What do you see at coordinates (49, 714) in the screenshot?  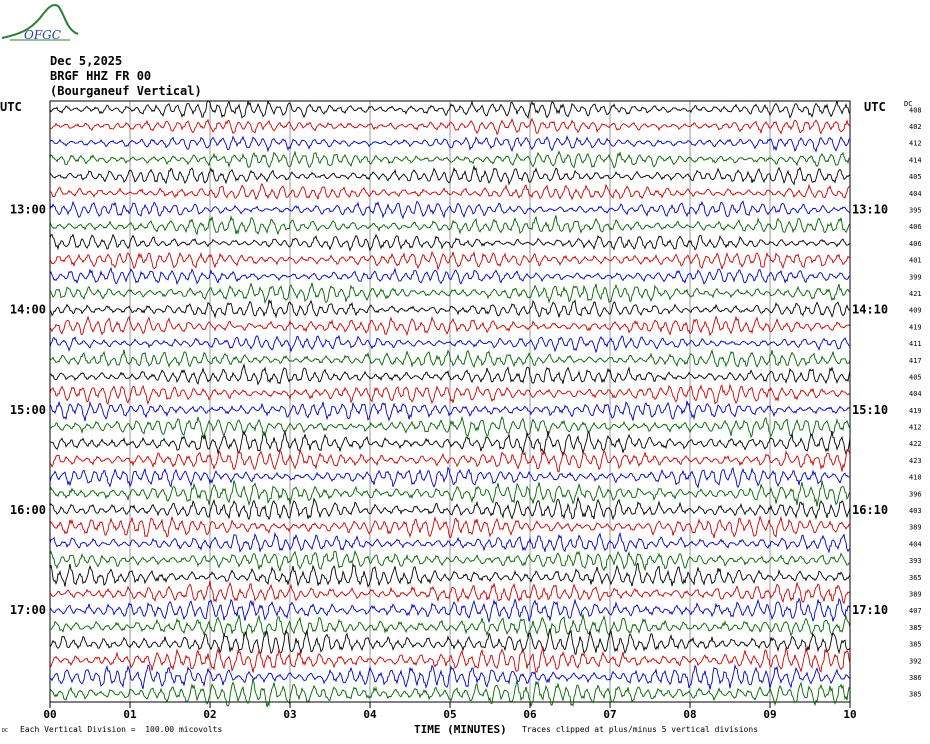 I see `x-tick-label: 00` at bounding box center [49, 714].